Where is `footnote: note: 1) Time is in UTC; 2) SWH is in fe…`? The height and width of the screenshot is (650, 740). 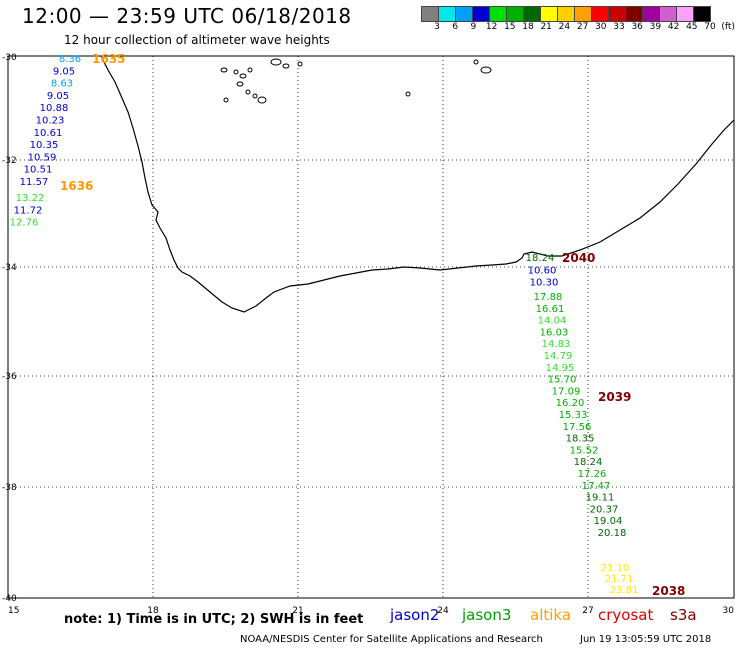
footnote: note: 1) Time is in UTC; 2) SWH is in fe… is located at coordinates (214, 619).